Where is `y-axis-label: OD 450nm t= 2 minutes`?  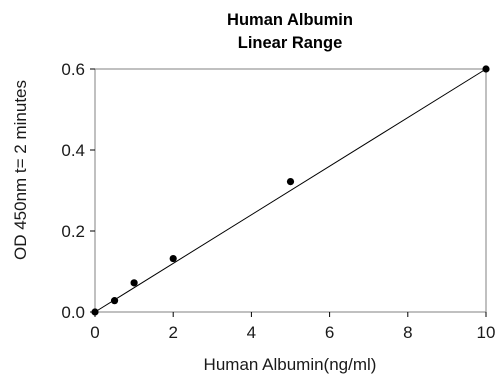
y-axis-label: OD 450nm t= 2 minutes is located at coordinates (20, 170).